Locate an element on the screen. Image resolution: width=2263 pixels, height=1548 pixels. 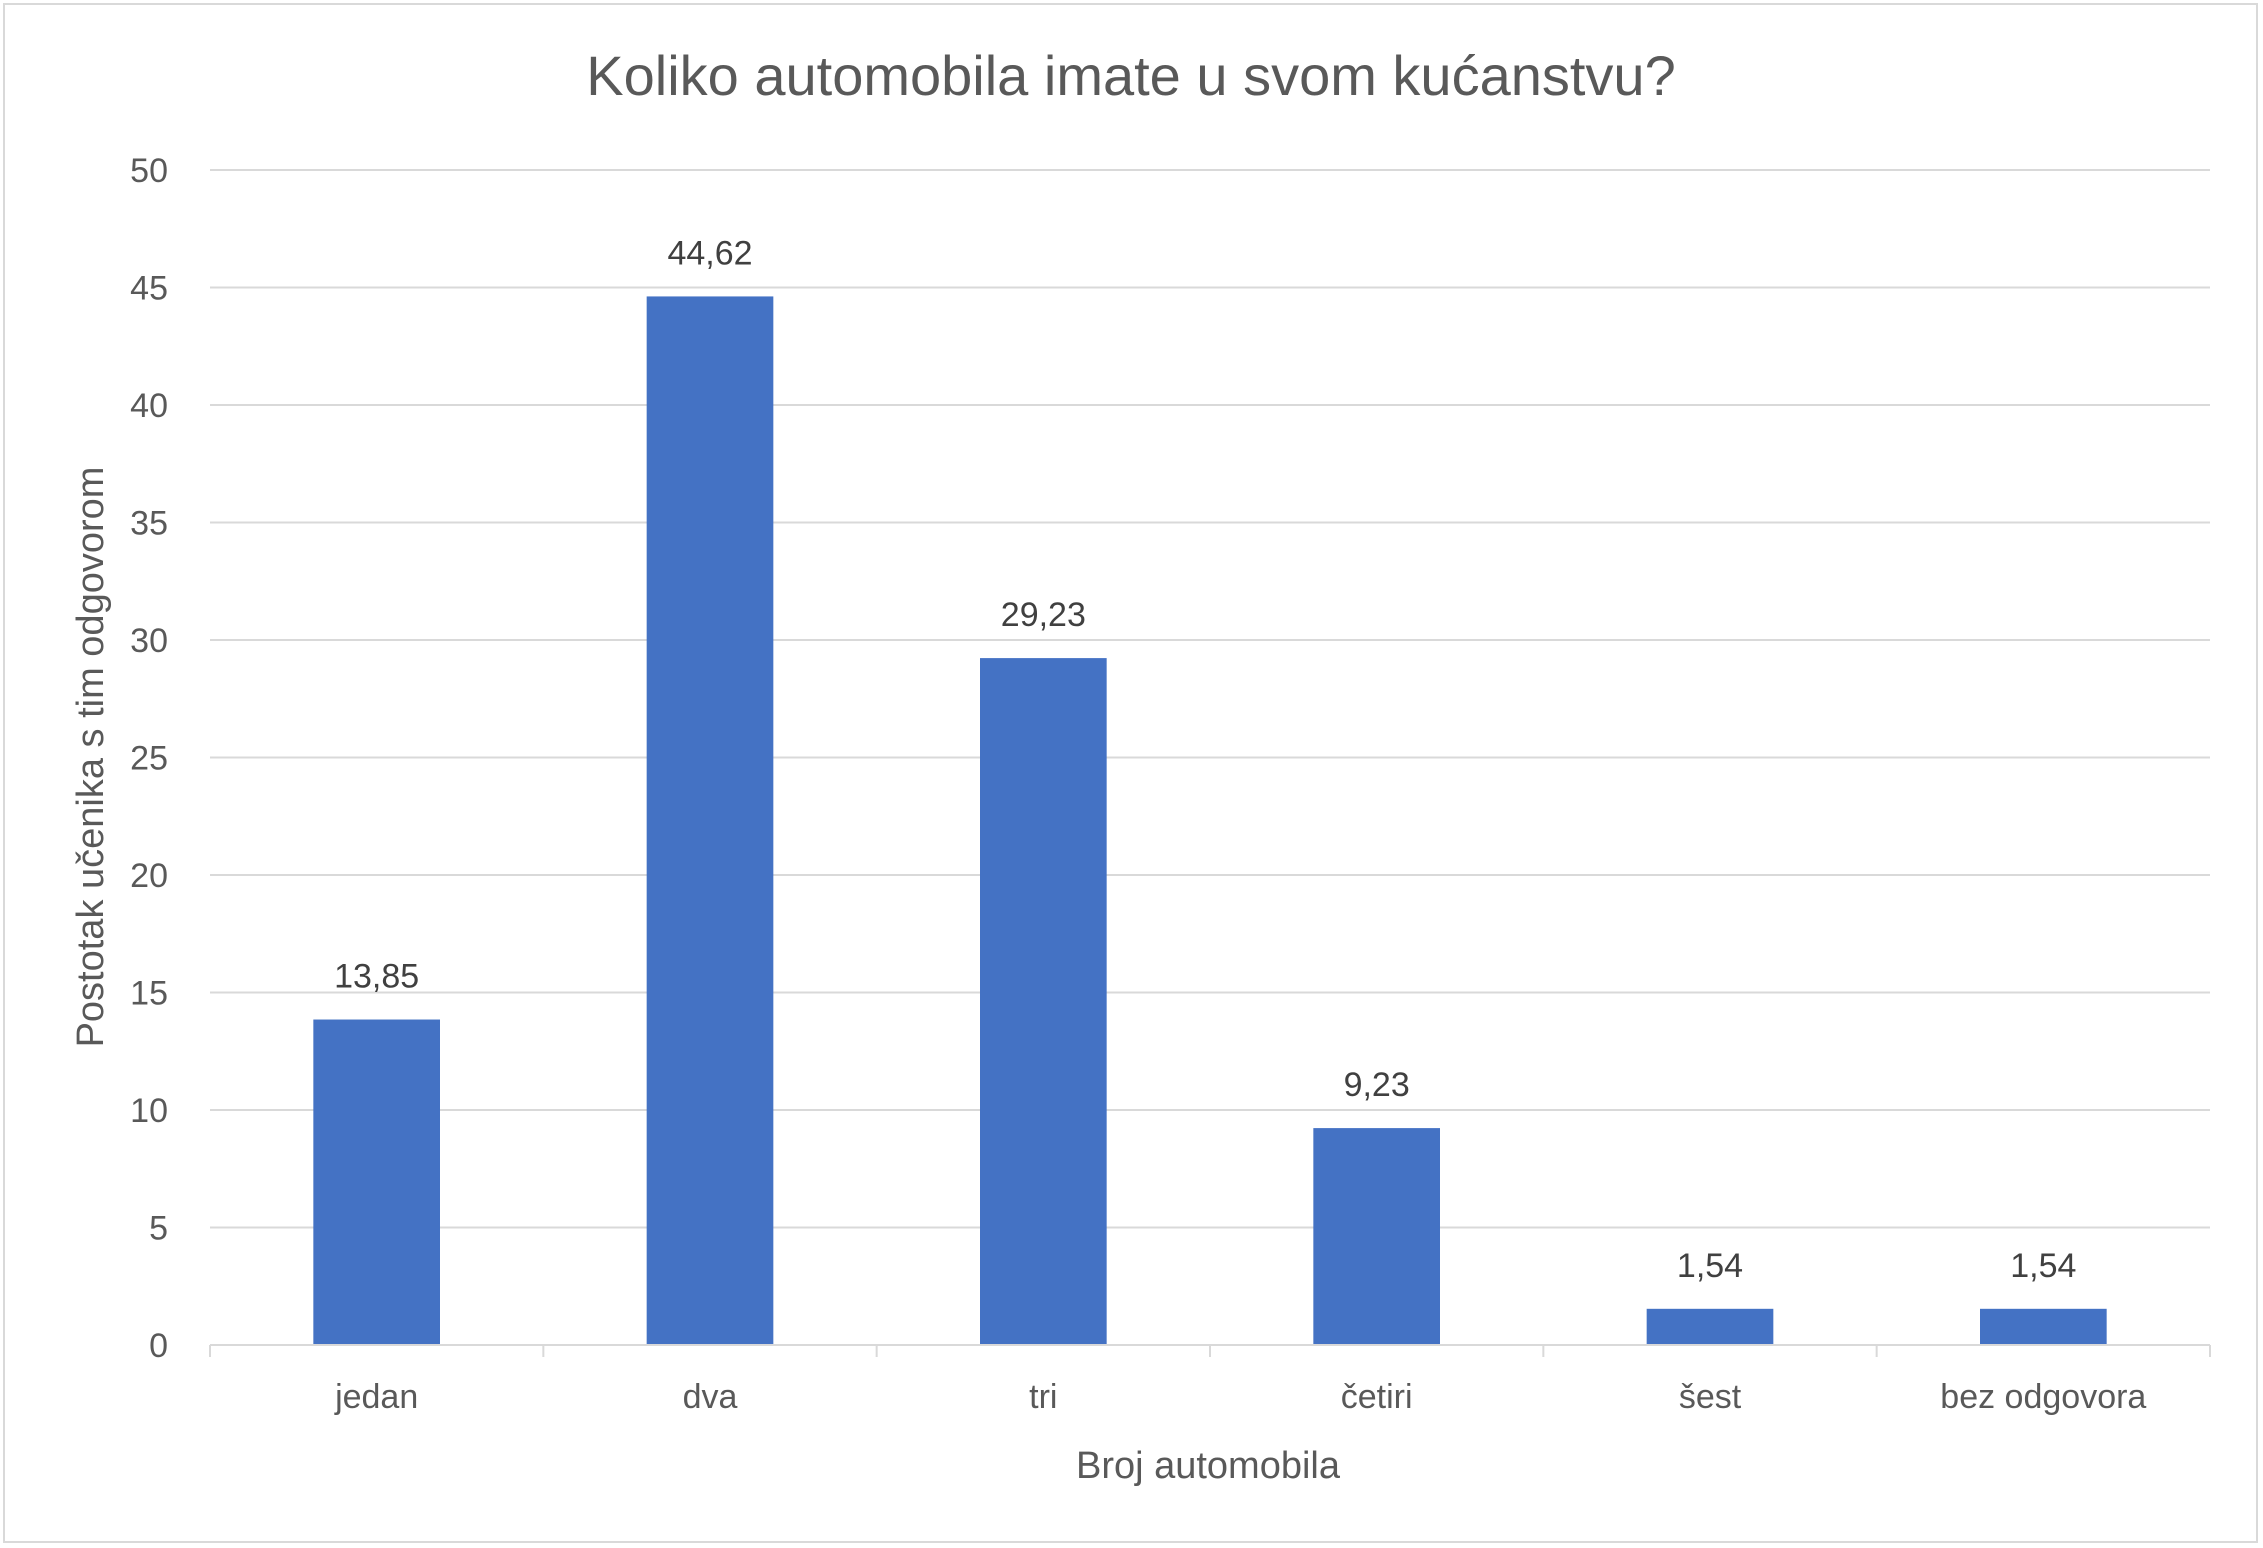
x-tick-label: četiri is located at coordinates (1377, 1397).